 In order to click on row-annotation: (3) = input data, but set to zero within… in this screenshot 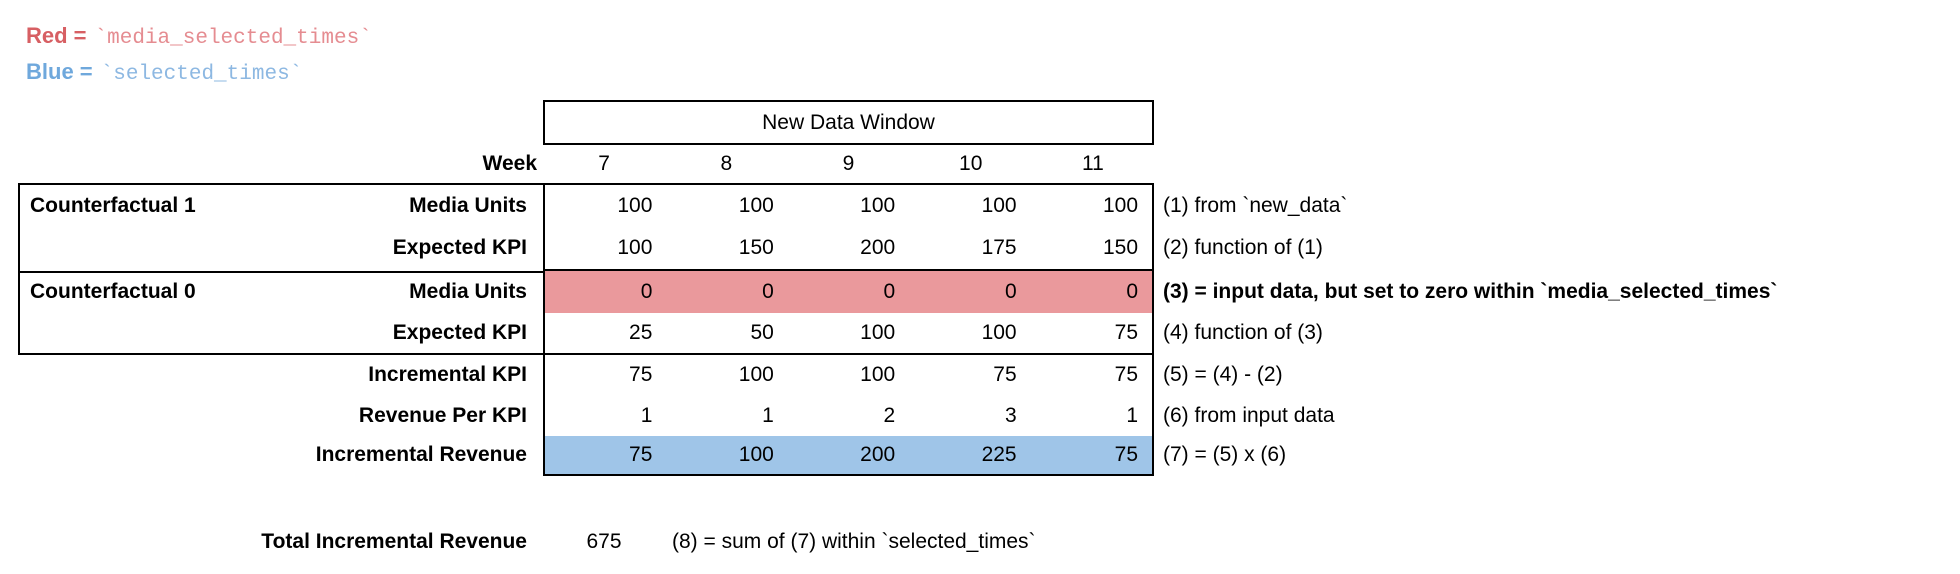, I will do `click(1470, 291)`.